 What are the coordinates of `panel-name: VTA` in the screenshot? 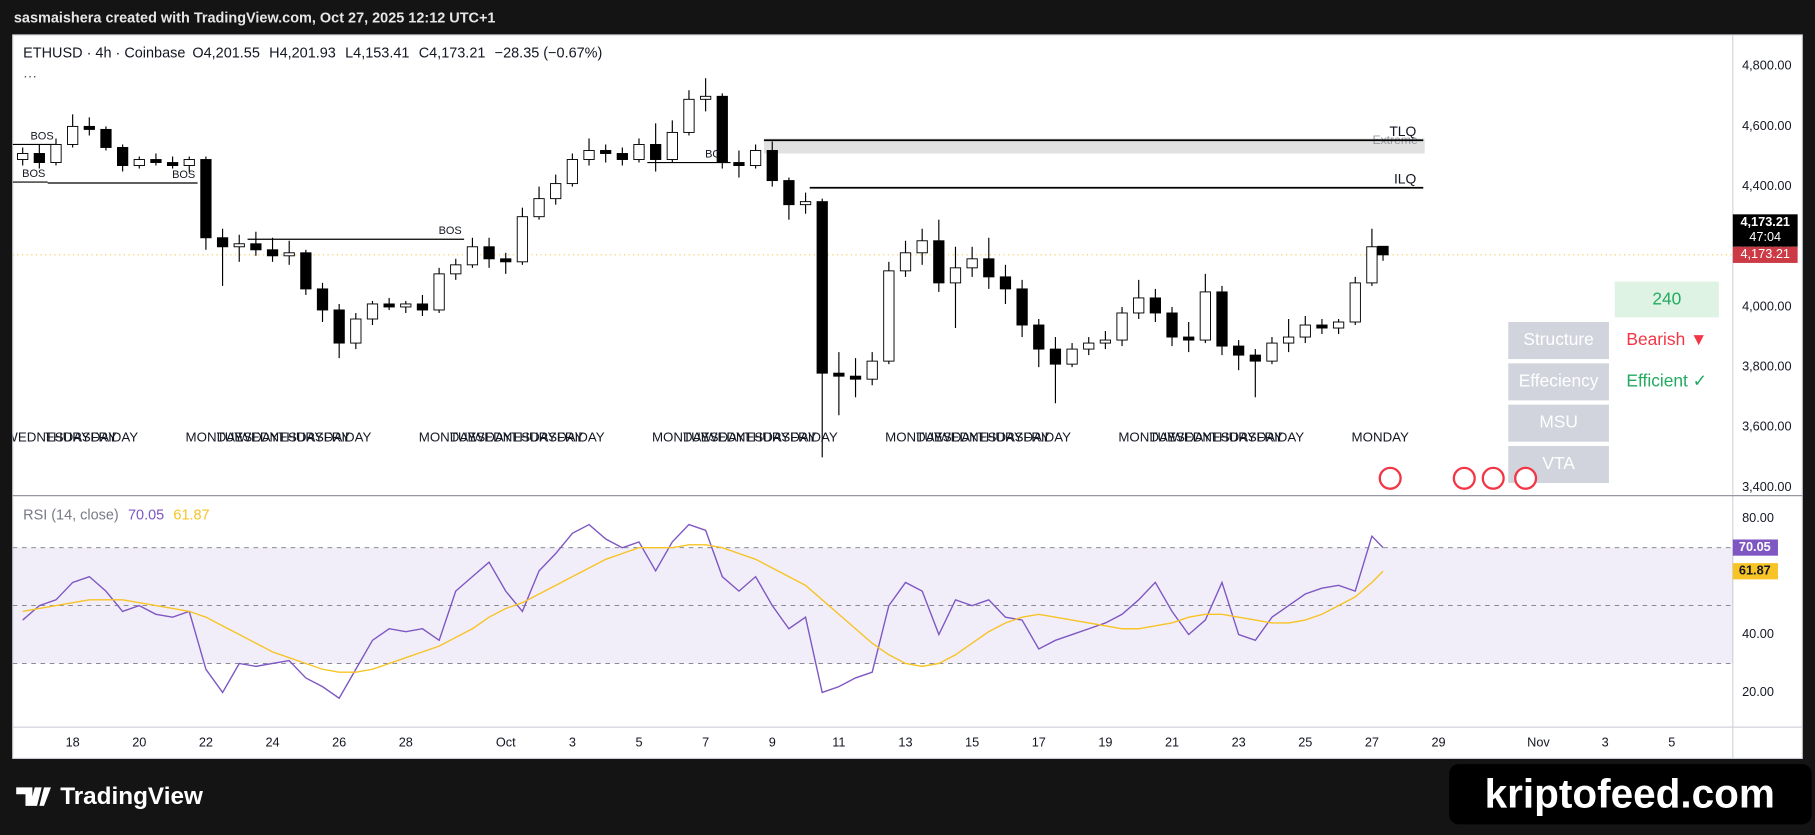 It's located at (1558, 463).